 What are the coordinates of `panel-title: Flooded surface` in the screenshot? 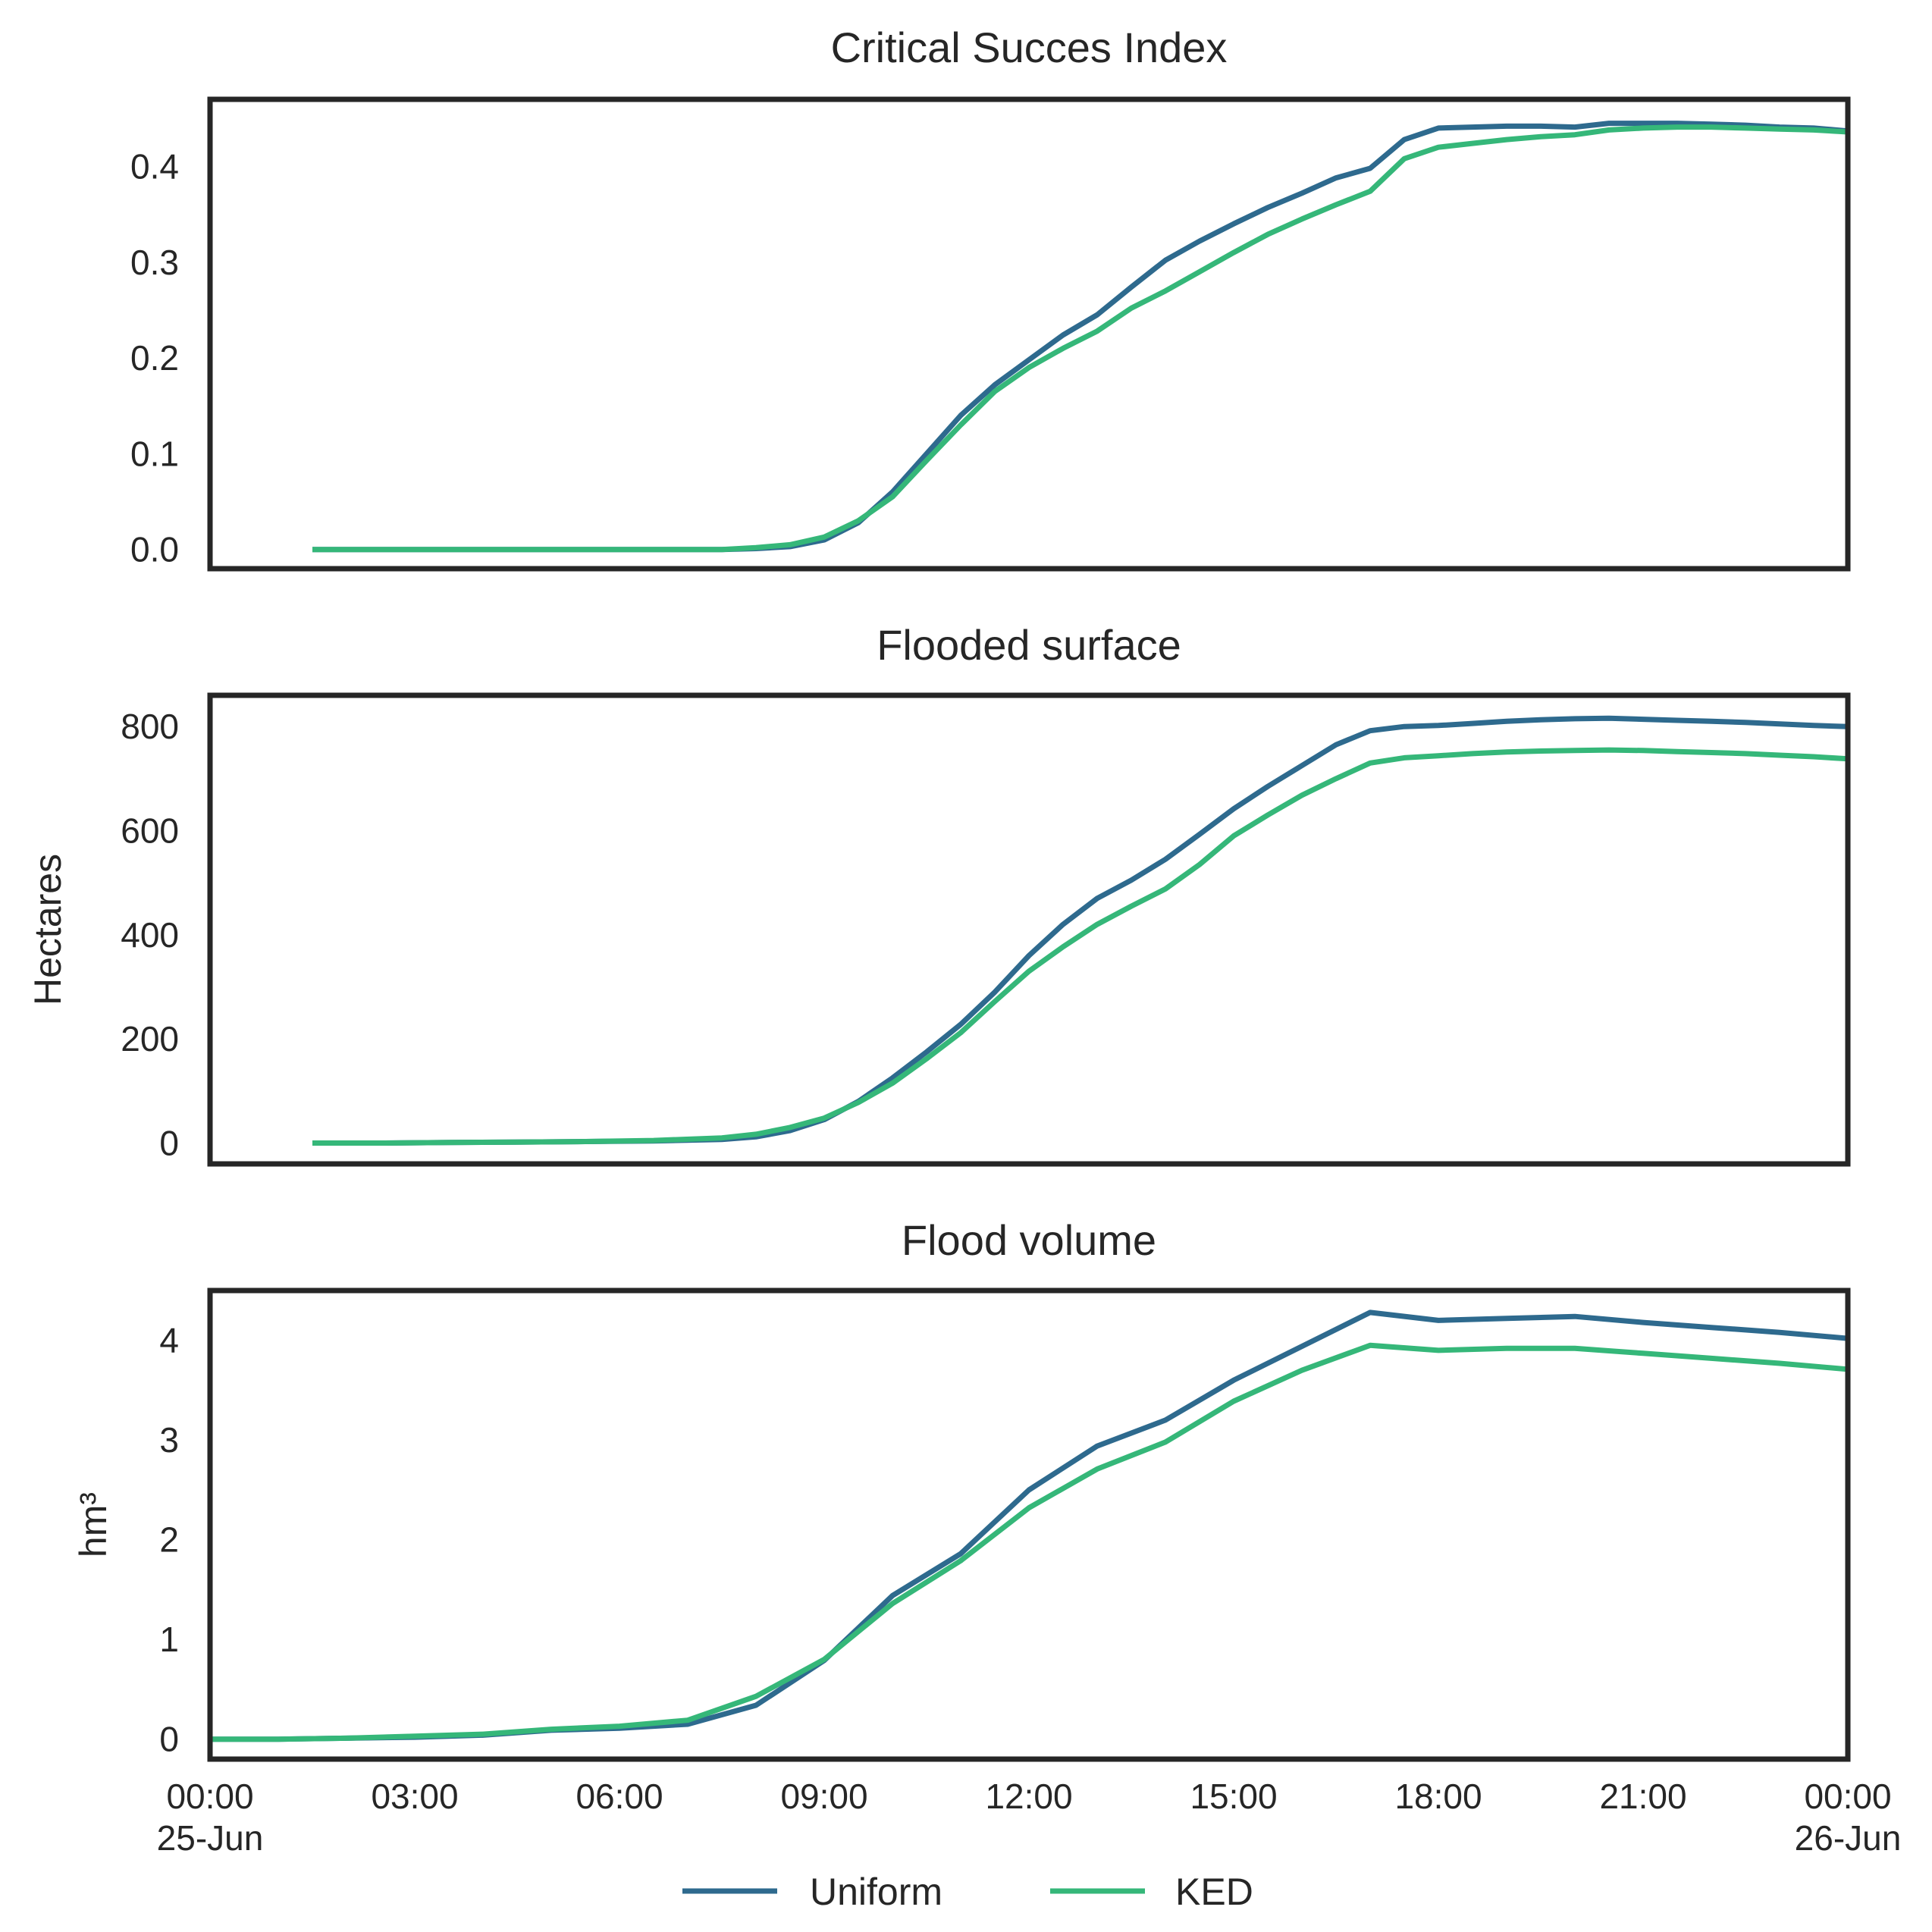 It's located at (1029, 645).